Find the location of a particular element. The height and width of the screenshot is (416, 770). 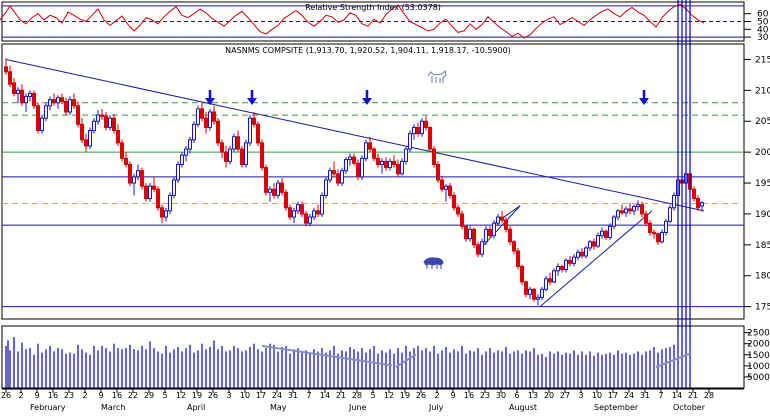

price-tick-label: 1900 is located at coordinates (762, 215).